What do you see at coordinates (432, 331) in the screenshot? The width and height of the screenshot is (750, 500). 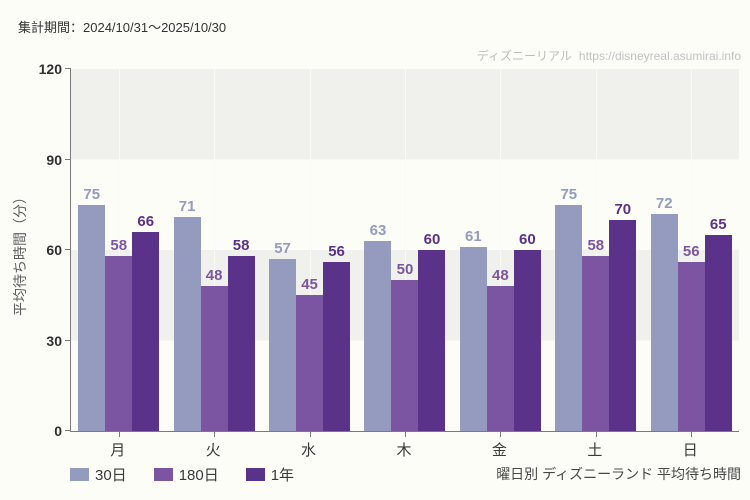 I see `bar-1年-木: 60` at bounding box center [432, 331].